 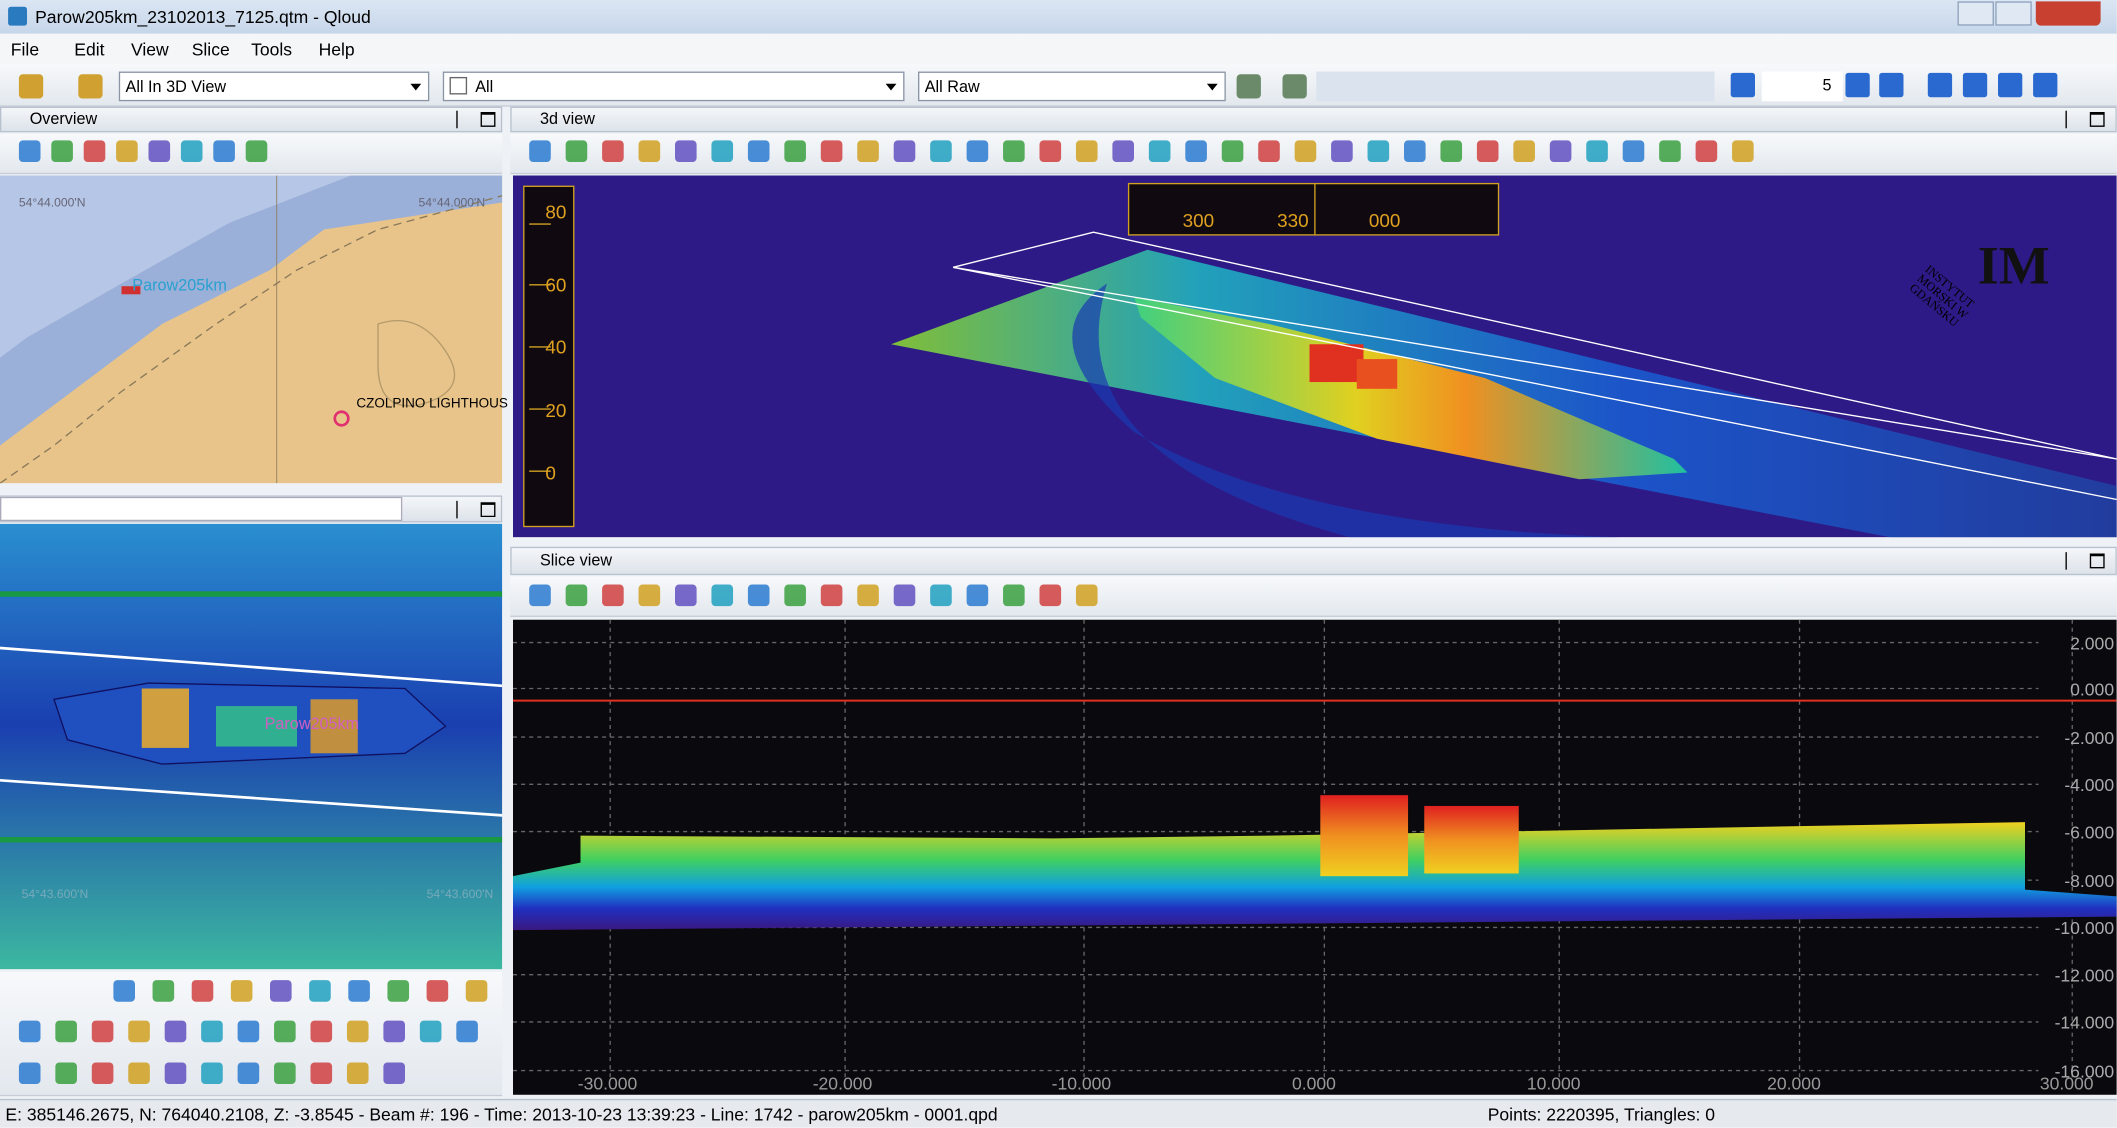 I want to click on menu-item: Help, so click(x=336, y=49).